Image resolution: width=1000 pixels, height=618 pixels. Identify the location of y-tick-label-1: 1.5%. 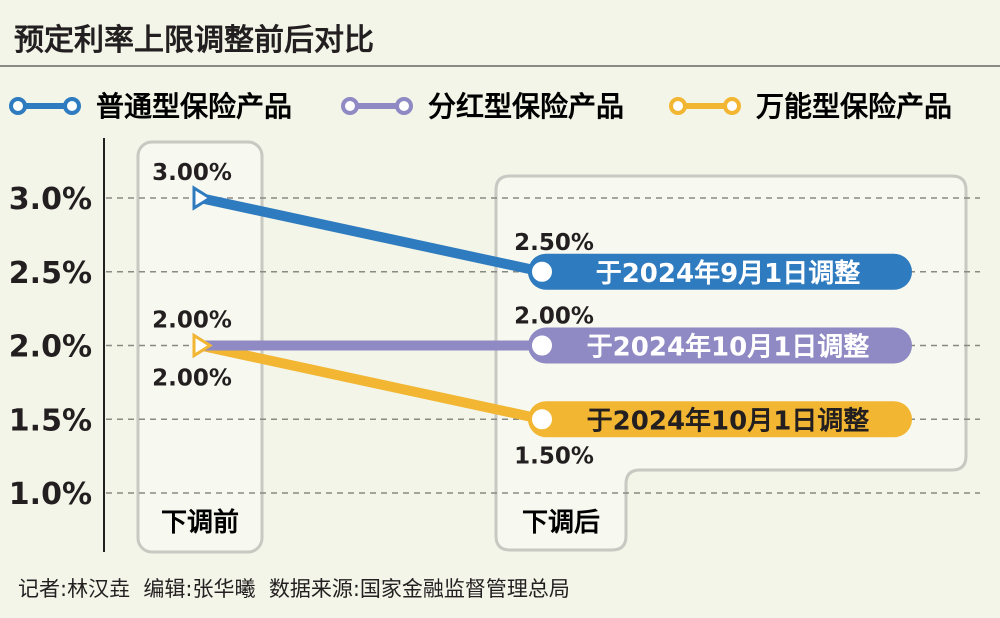
(50, 420).